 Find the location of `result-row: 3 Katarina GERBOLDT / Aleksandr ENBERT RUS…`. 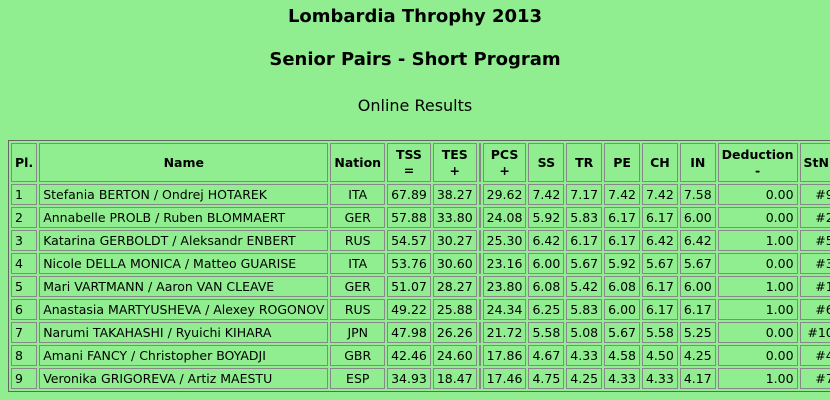

result-row: 3 Katarina GERBOLDT / Aleksandr ENBERT RUS… is located at coordinates (420, 240).